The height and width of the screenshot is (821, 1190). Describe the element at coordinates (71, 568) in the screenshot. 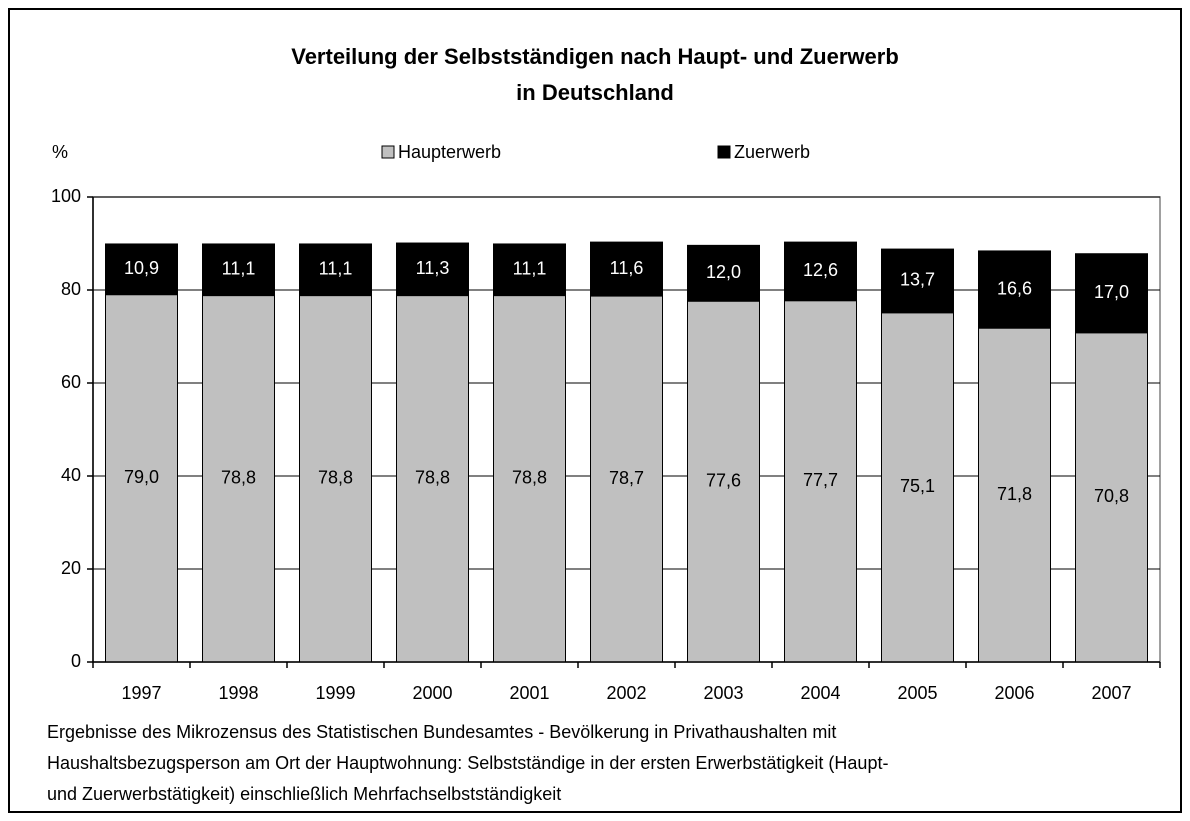

I see `y-tick-label: 20` at that location.